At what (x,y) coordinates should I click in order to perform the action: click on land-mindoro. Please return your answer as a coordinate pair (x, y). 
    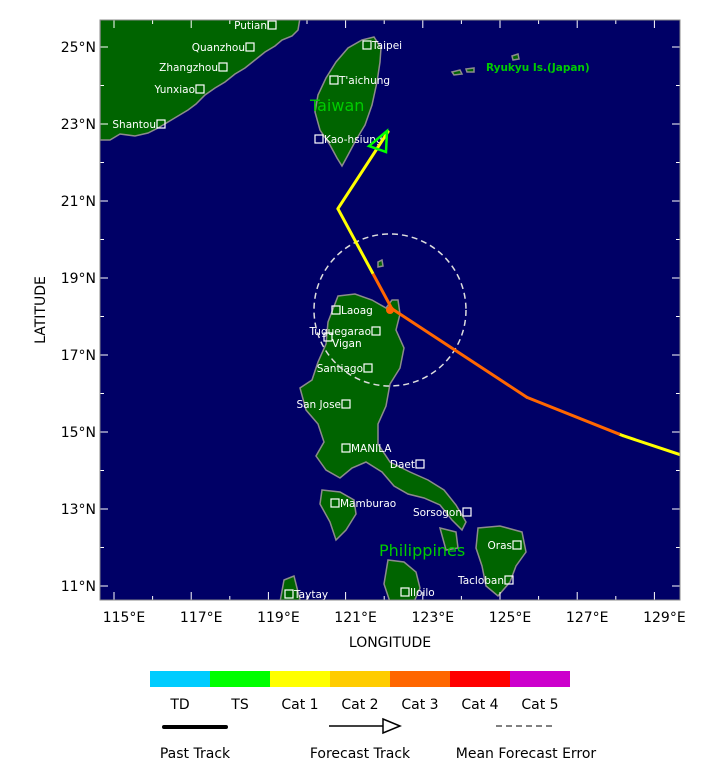
    Looking at the image, I should click on (338, 515).